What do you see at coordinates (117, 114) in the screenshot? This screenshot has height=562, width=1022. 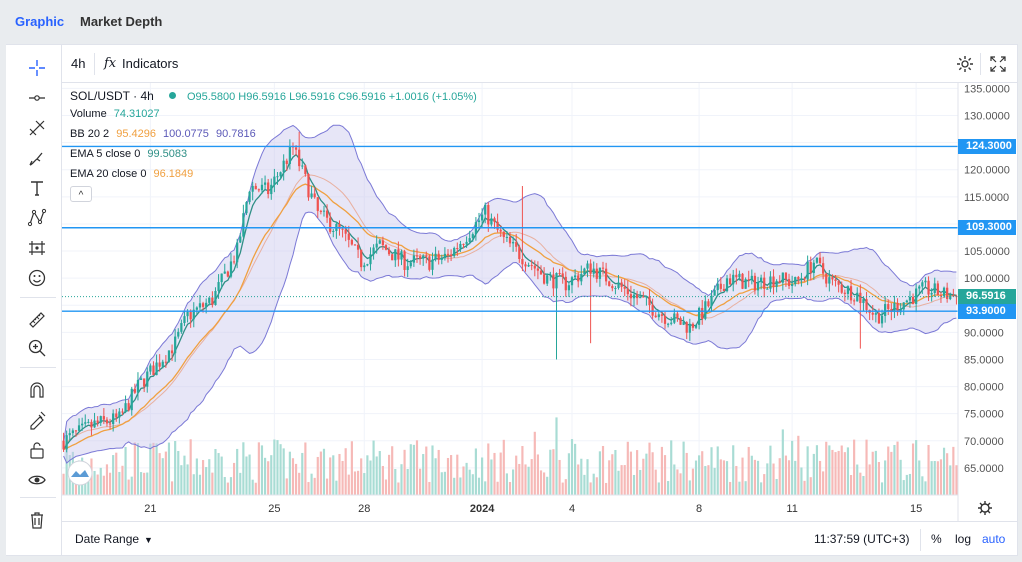 I see `legend-volume: Volume 74.31027` at bounding box center [117, 114].